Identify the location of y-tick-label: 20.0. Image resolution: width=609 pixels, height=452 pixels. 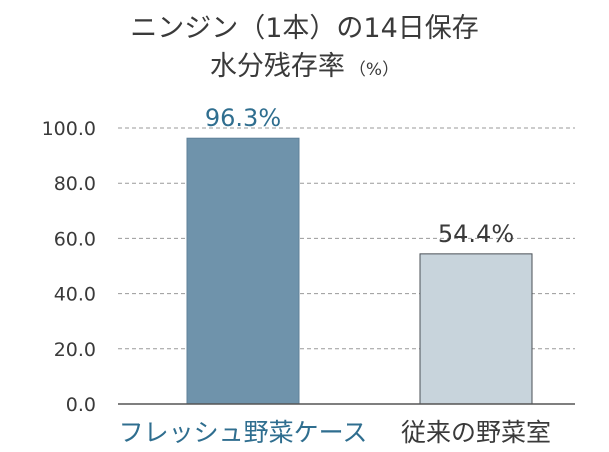
(75, 350).